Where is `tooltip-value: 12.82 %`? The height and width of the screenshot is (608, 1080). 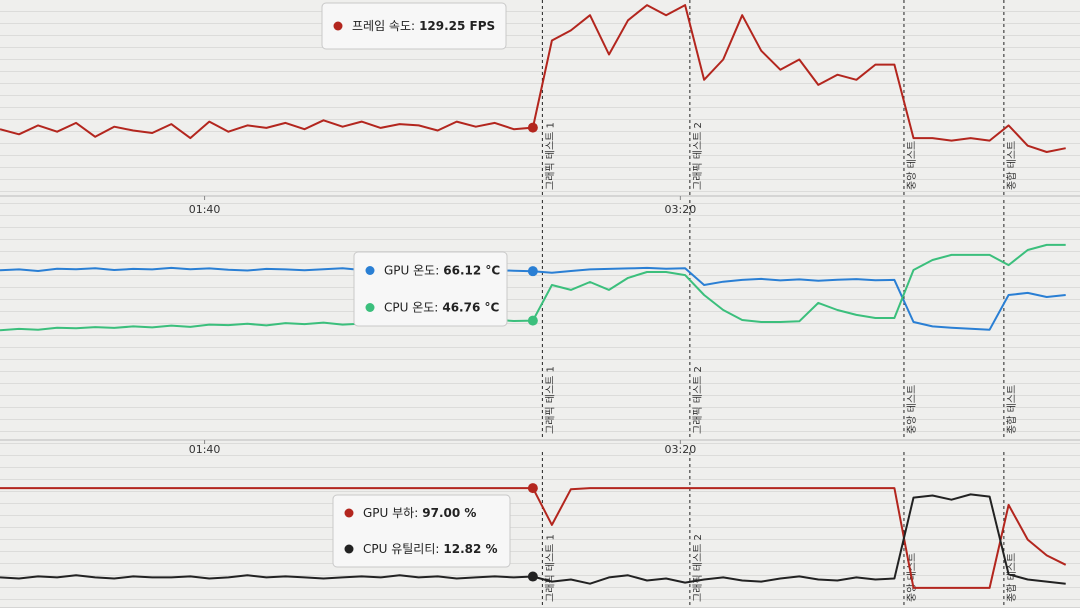 tooltip-value: 12.82 % is located at coordinates (470, 549).